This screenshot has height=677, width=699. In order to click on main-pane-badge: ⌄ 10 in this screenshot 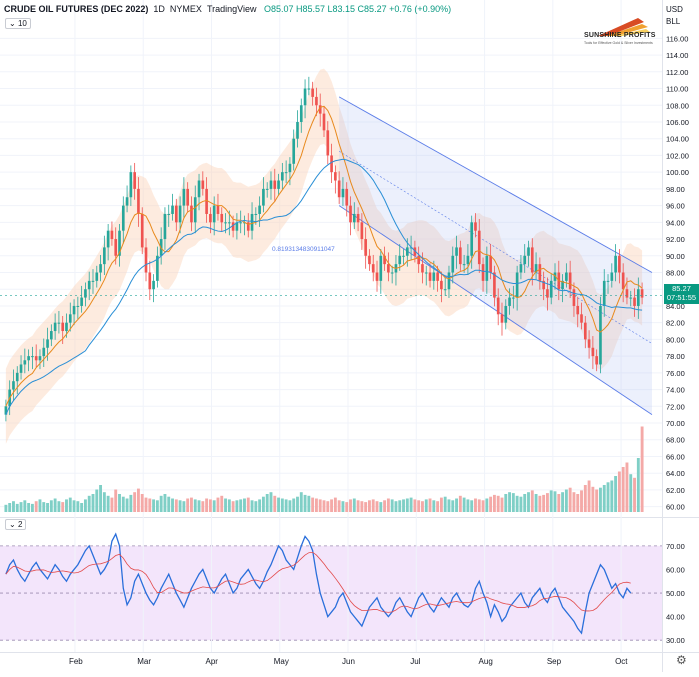, I will do `click(18, 23)`.